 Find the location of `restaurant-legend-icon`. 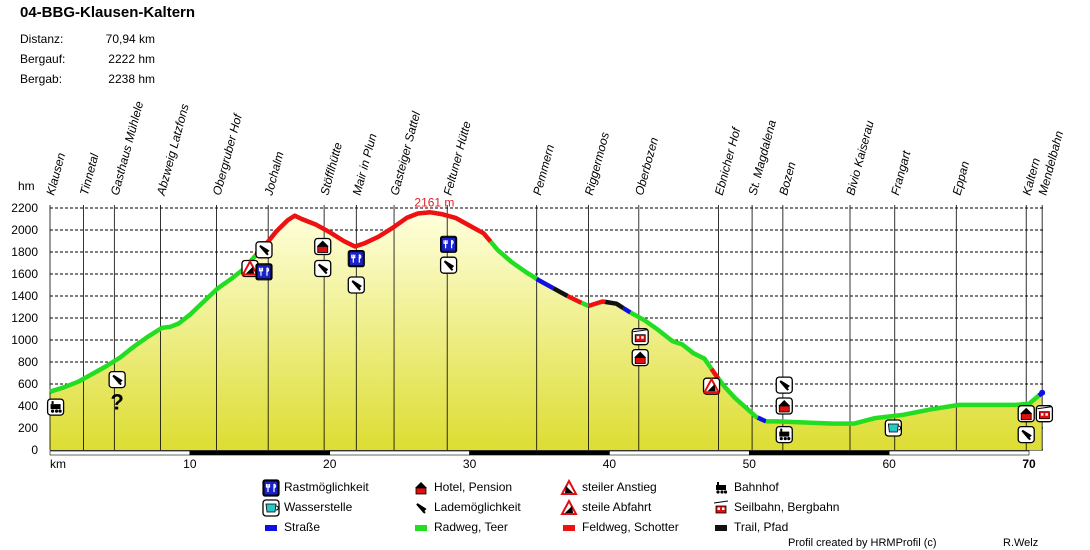

restaurant-legend-icon is located at coordinates (271, 488).